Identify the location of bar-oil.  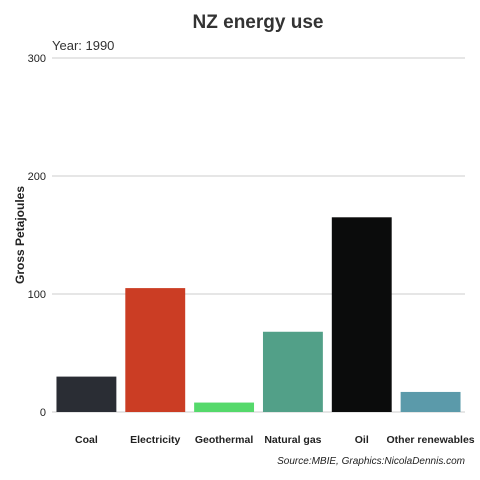
(361, 314).